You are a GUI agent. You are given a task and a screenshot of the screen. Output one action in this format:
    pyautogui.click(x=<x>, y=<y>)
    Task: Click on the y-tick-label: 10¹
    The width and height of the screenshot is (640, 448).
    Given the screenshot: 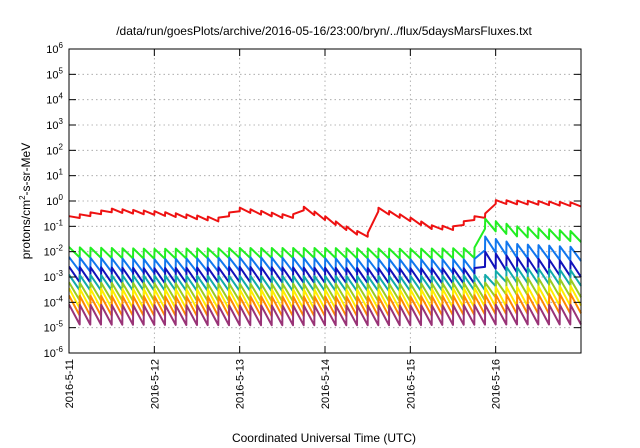 What is the action you would take?
    pyautogui.click(x=54, y=175)
    